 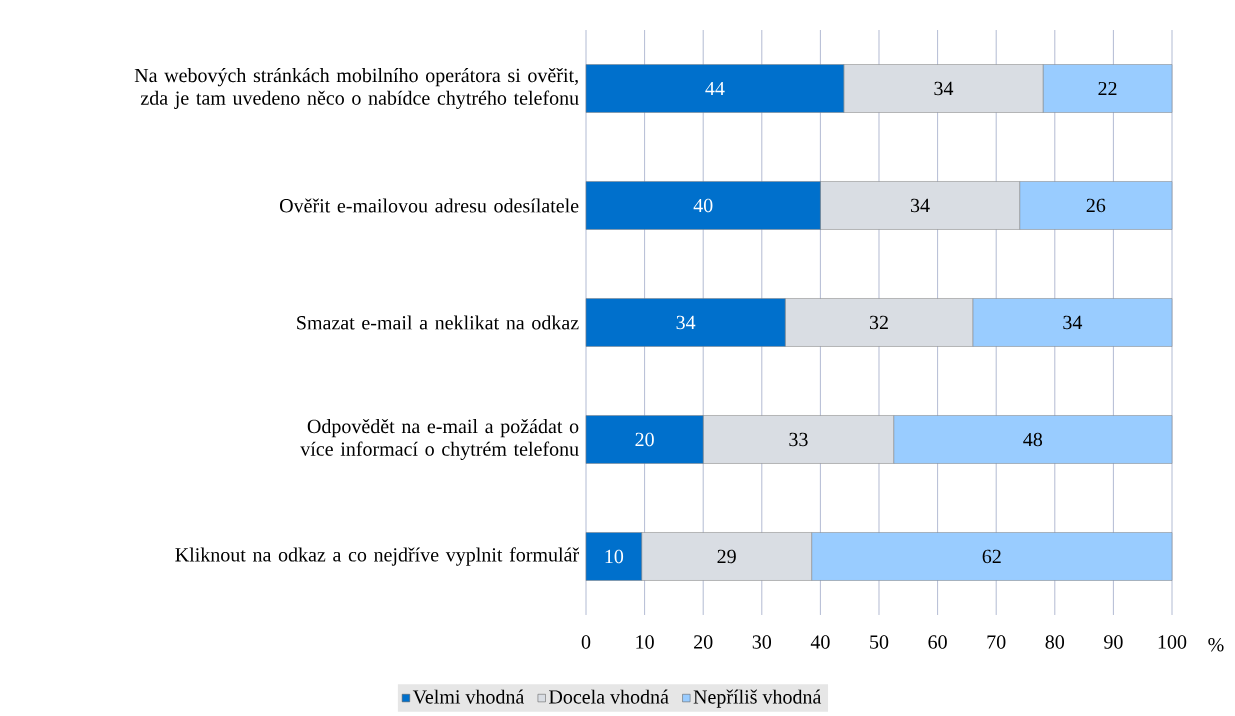 I want to click on data-label: 10, so click(x=614, y=556).